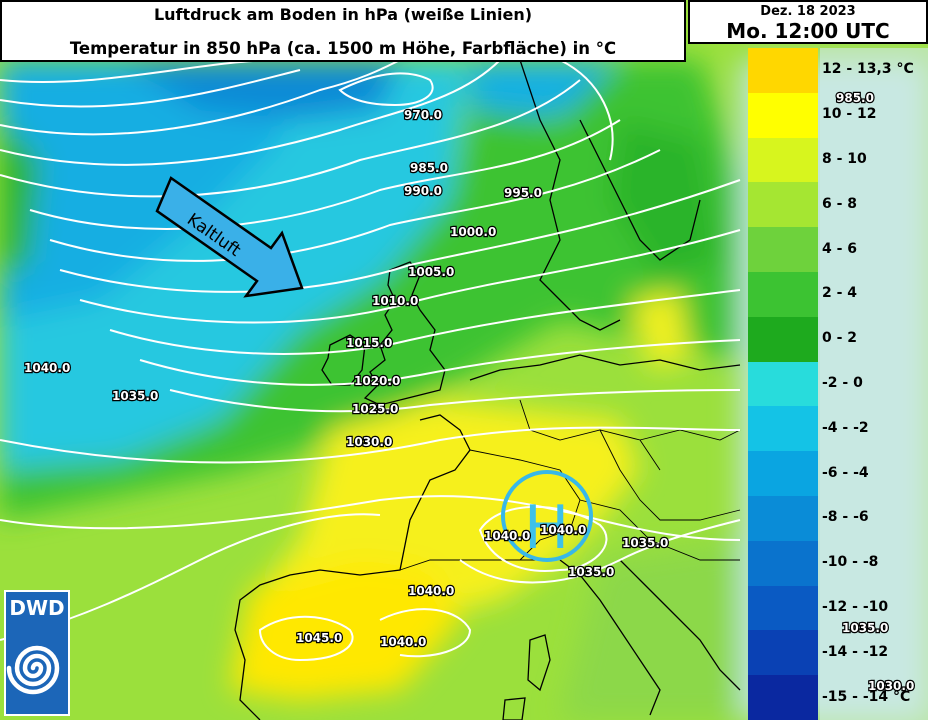 The width and height of the screenshot is (928, 720). I want to click on legend-label: 0 - 2, so click(840, 338).